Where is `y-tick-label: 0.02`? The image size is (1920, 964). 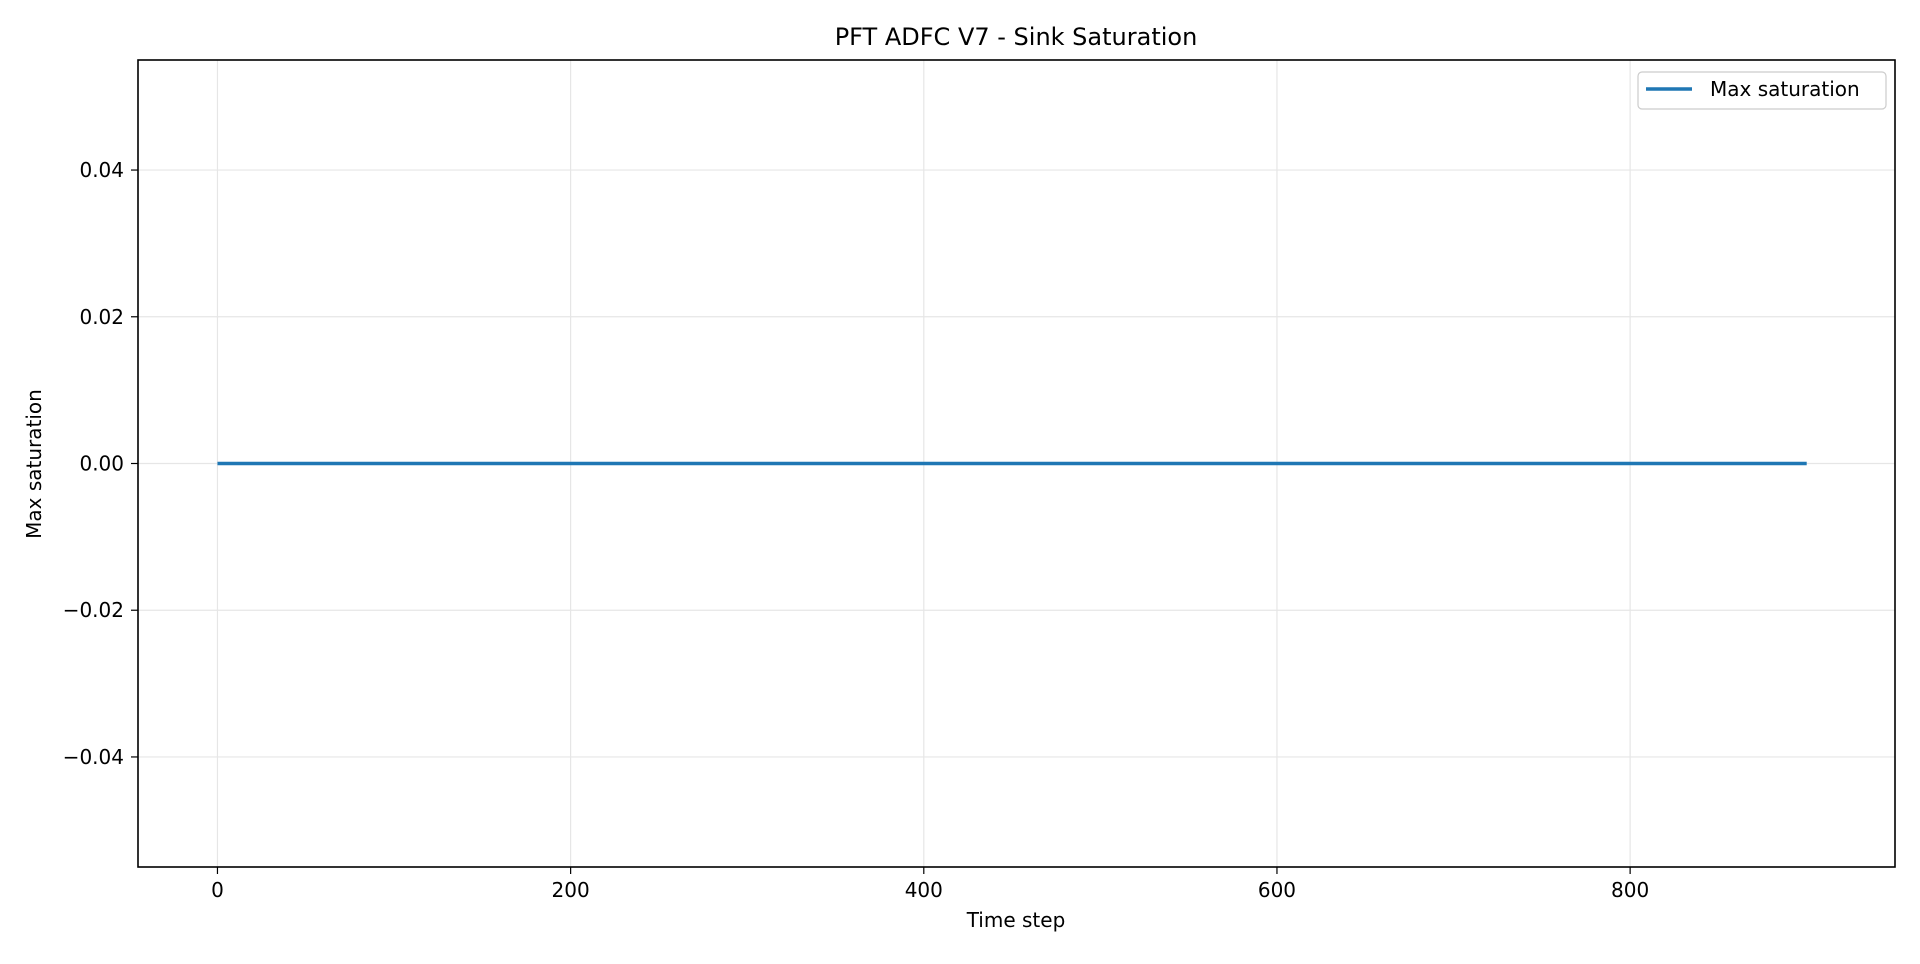
y-tick-label: 0.02 is located at coordinates (101, 317).